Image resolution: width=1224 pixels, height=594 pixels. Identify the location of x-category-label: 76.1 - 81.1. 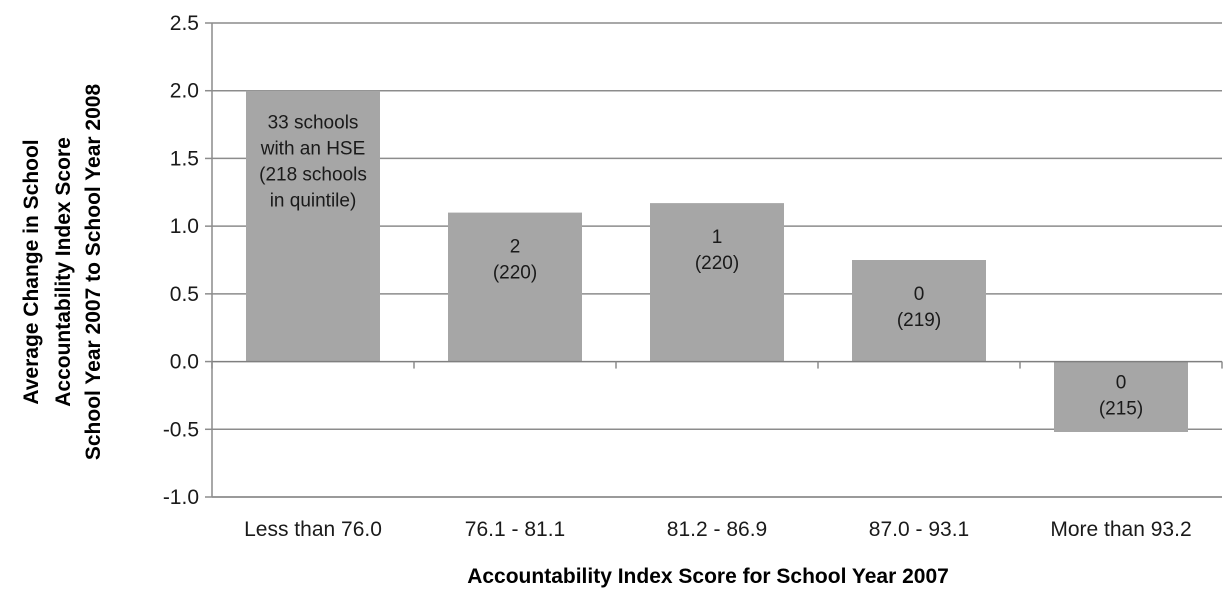
(515, 529).